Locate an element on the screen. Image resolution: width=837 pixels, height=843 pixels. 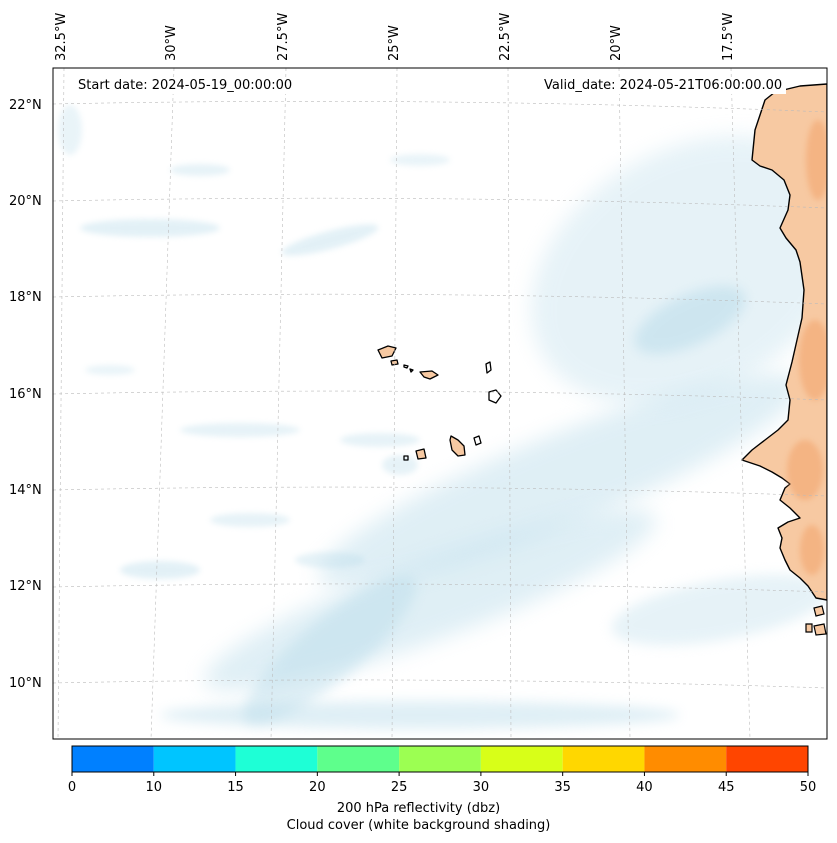
colorbar-tick-label: 20 is located at coordinates (317, 787).